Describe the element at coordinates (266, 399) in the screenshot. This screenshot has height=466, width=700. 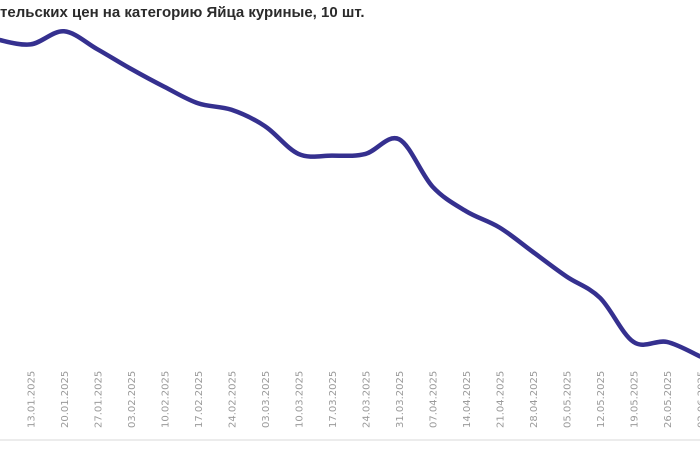
I see `x-tick-label: 03.03.2025` at that location.